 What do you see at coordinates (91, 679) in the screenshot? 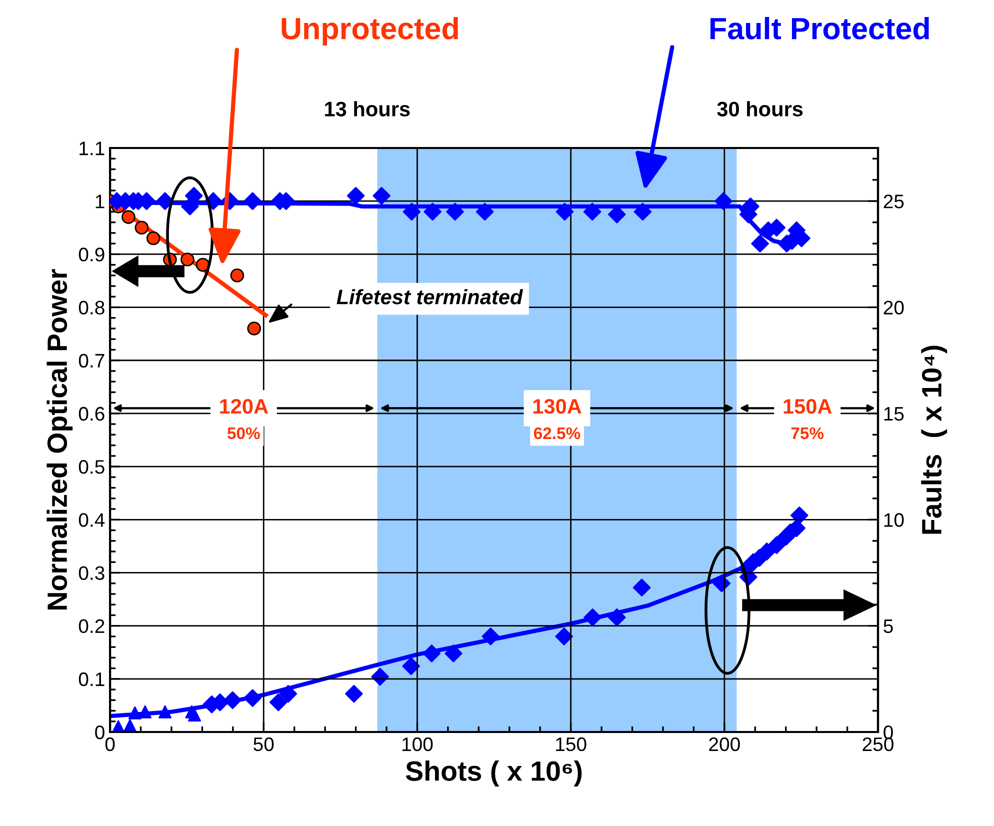
I see `y-tick-label: 0.1` at bounding box center [91, 679].